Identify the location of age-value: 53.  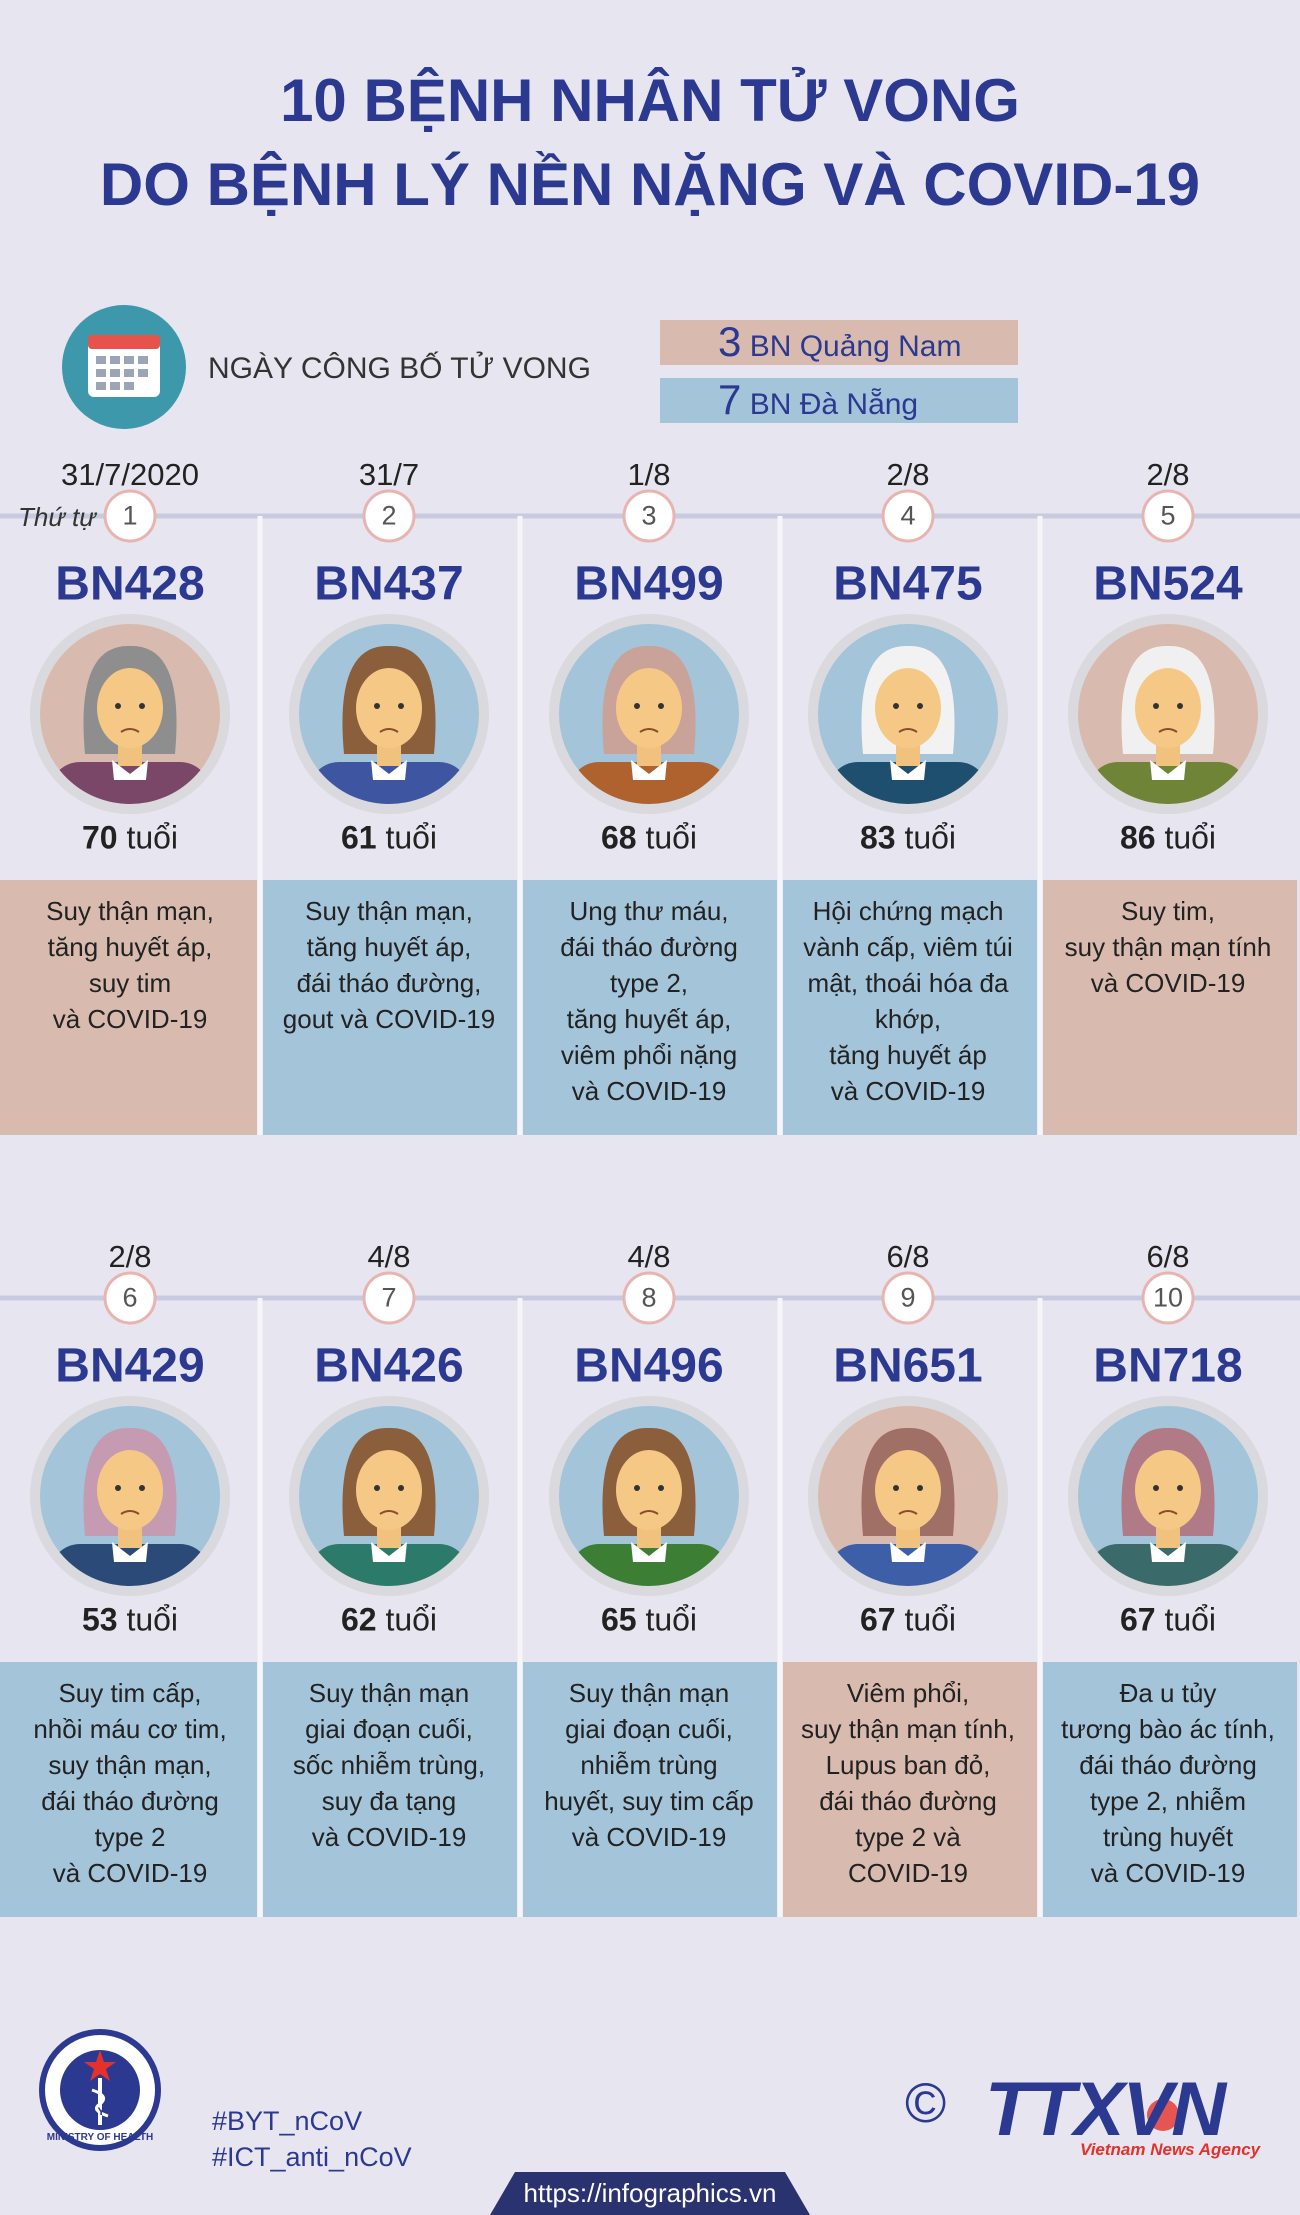
(99, 1619).